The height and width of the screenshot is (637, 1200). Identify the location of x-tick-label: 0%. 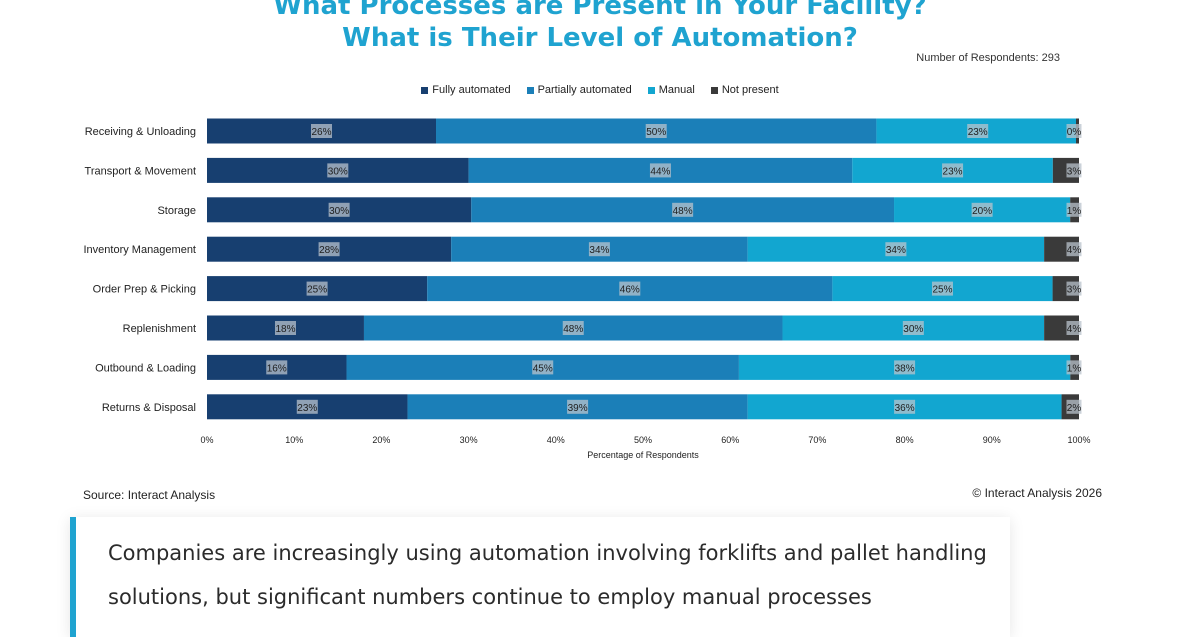
(206, 440).